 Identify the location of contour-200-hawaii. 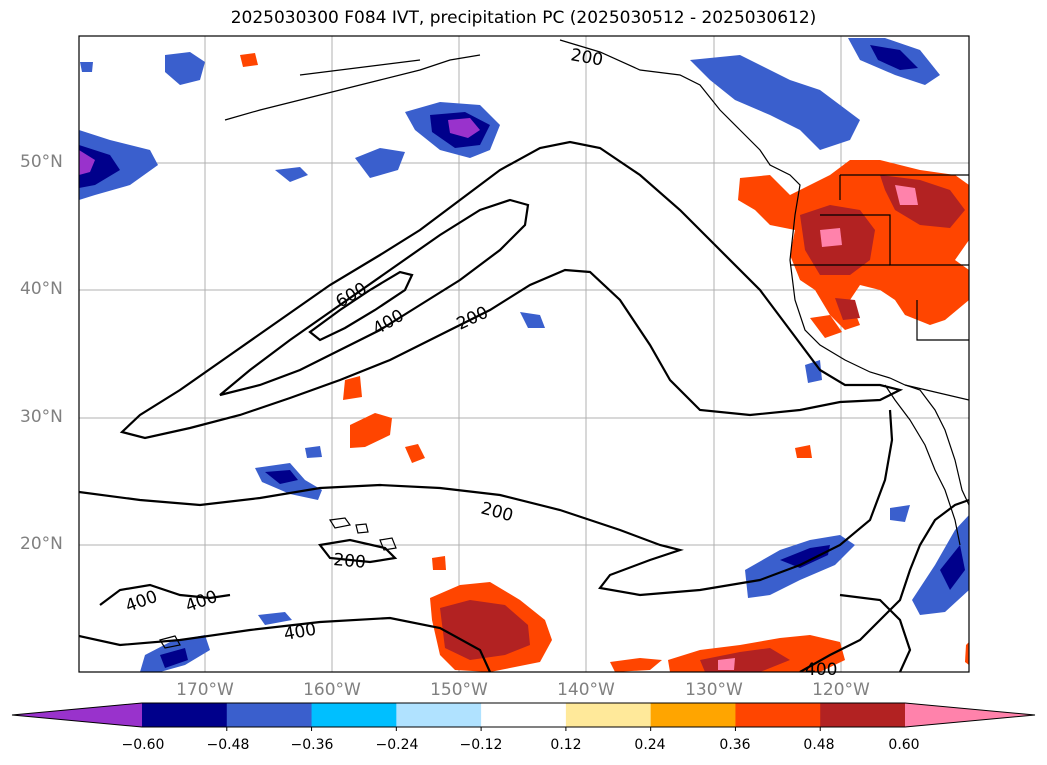
(358, 551).